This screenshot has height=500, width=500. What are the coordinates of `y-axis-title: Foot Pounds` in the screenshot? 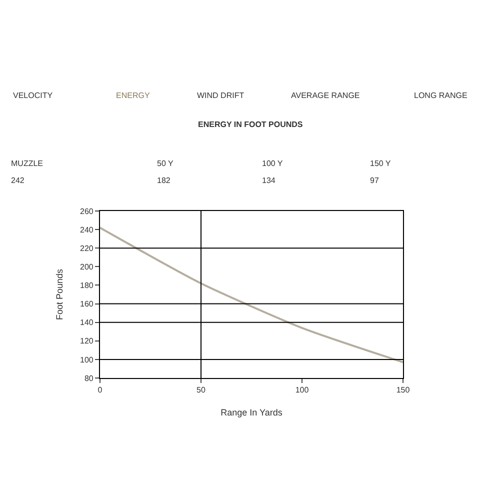 It's located at (59, 294).